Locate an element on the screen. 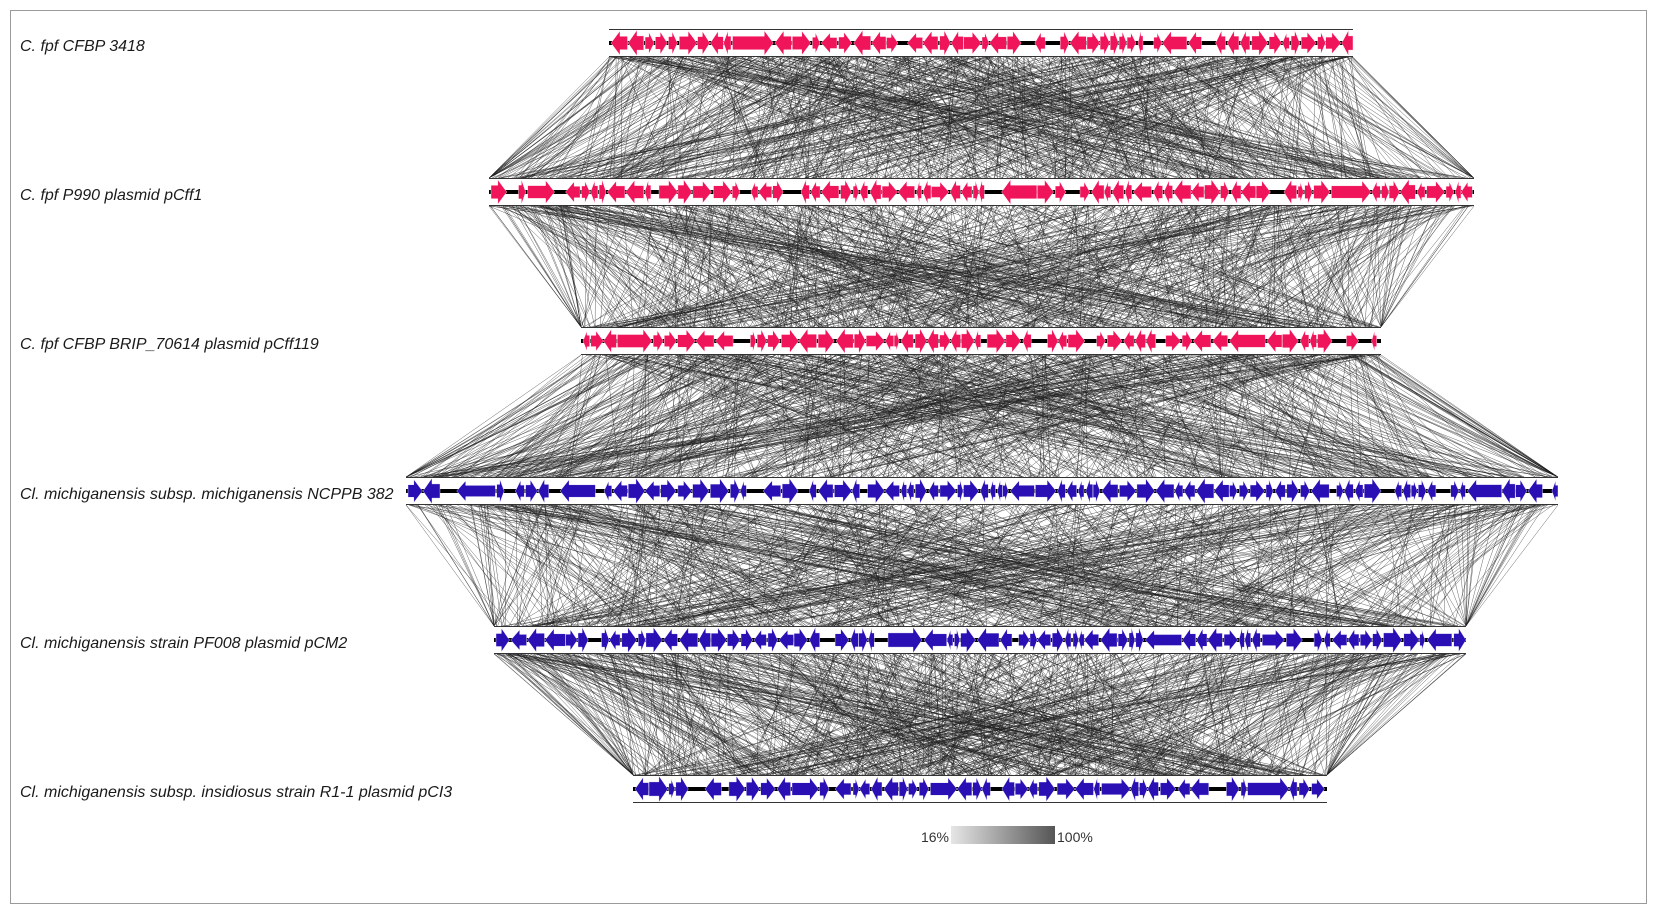 The image size is (1659, 916). legend-max-label: 100% is located at coordinates (1075, 837).